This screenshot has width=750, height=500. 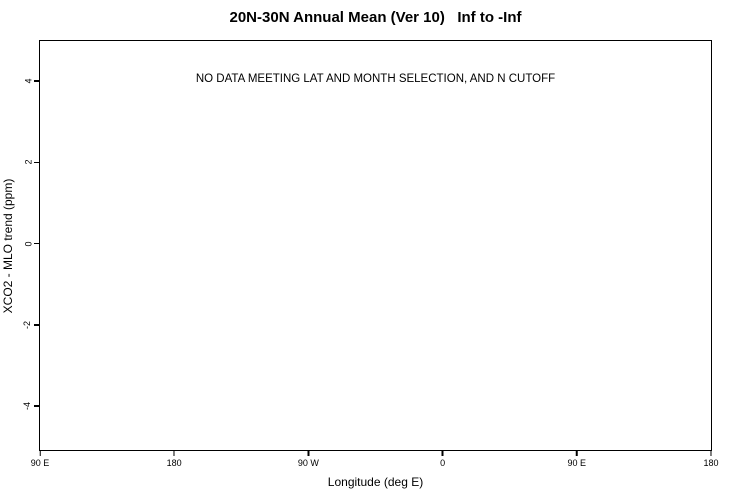 I want to click on x-tick: 0, so click(x=442, y=459).